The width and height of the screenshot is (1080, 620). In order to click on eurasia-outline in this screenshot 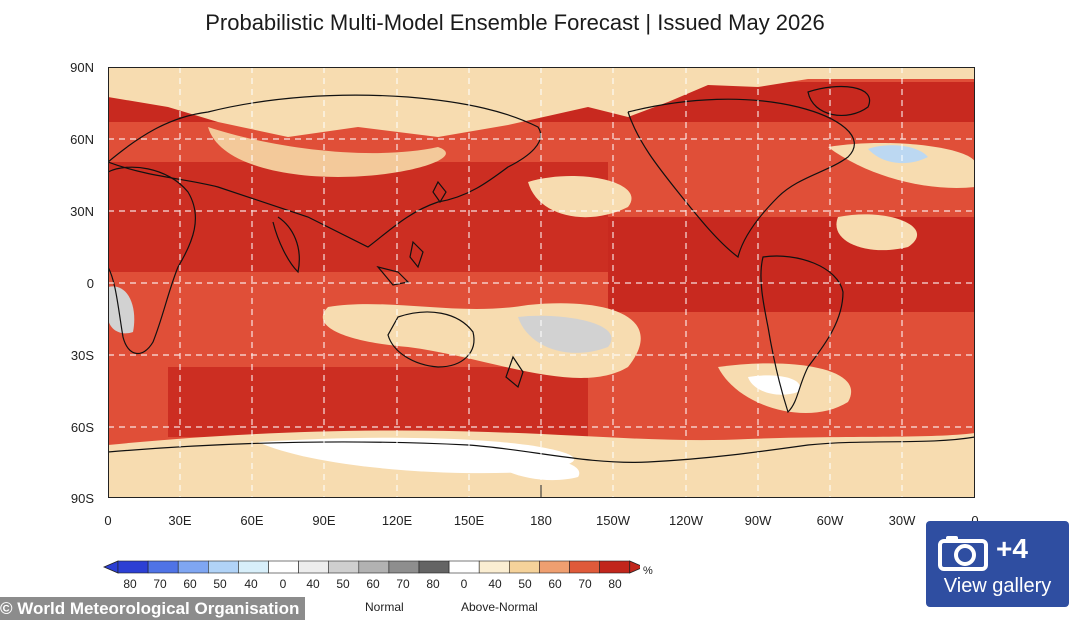, I will do `click(325, 171)`.